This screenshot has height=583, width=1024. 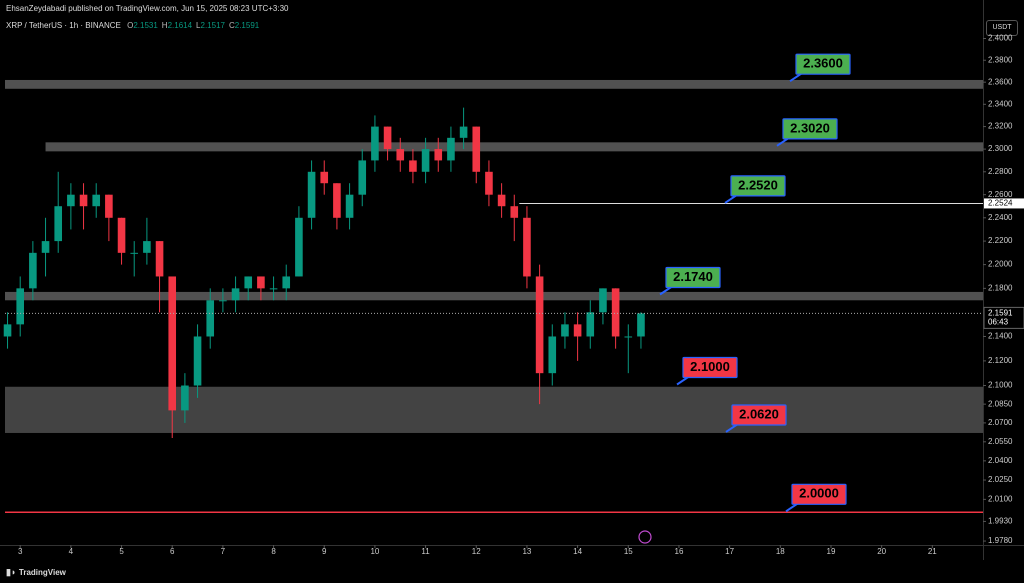 I want to click on x-tick-label: 20, so click(x=881, y=551).